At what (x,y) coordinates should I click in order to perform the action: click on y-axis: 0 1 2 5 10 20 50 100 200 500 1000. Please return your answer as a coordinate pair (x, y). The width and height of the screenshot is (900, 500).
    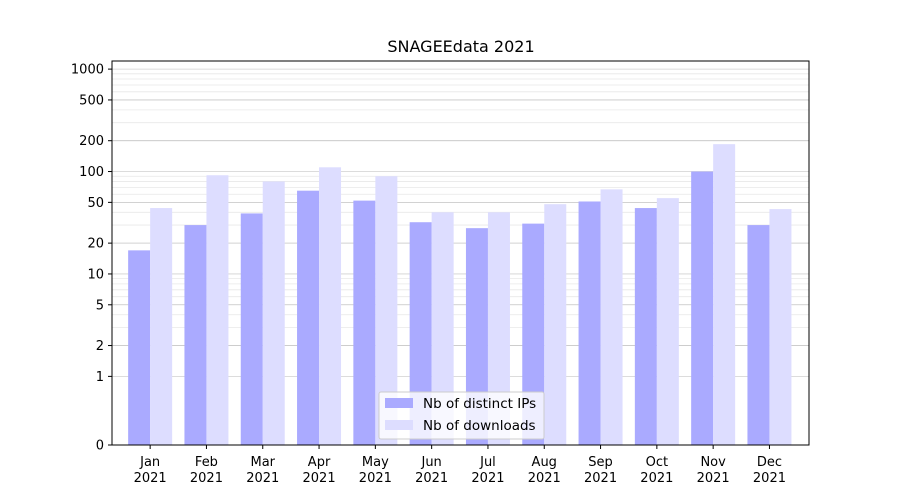
    Looking at the image, I should click on (91, 258).